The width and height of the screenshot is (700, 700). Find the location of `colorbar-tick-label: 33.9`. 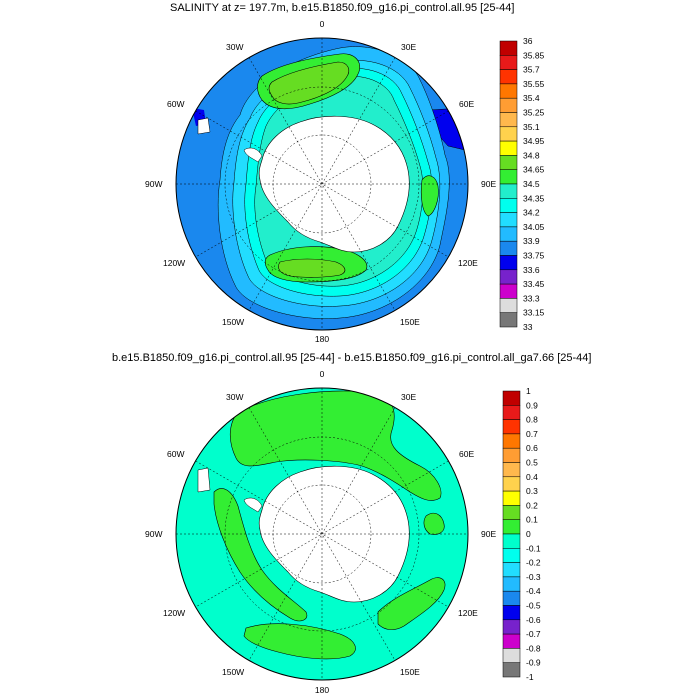

colorbar-tick-label: 33.9 is located at coordinates (531, 241).